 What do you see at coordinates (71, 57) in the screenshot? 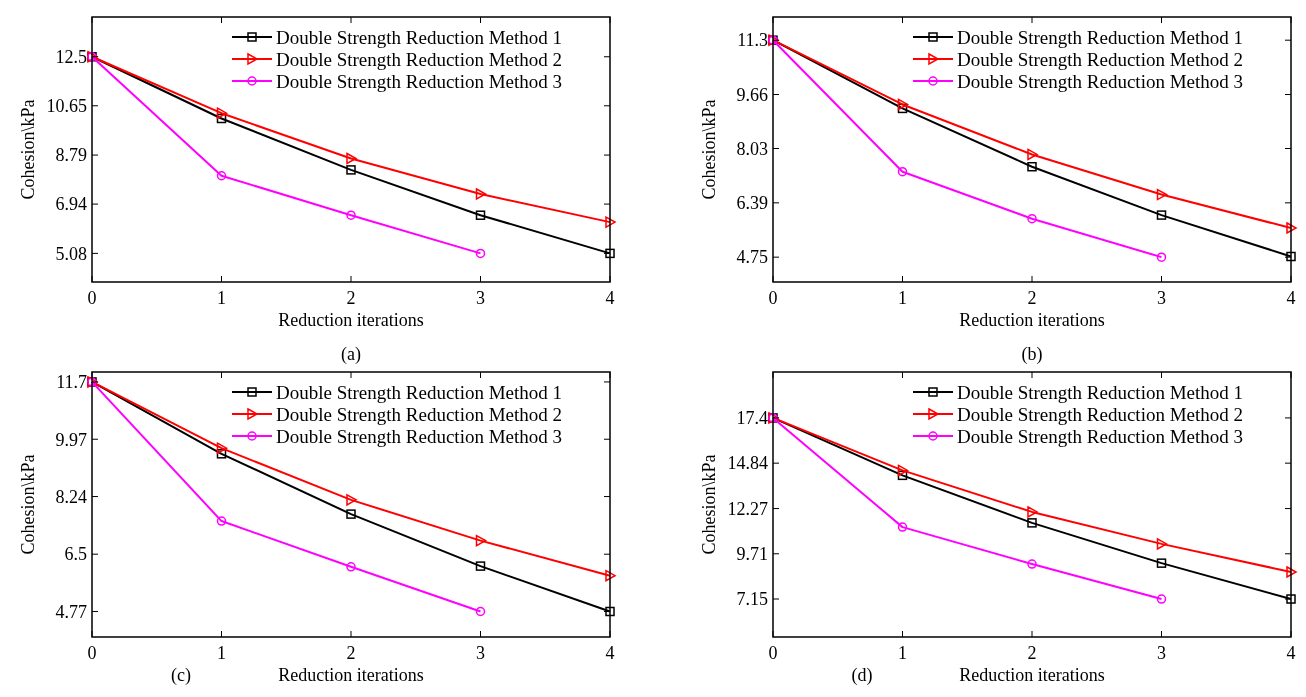
I see `y-tick-label: 12.5` at bounding box center [71, 57].